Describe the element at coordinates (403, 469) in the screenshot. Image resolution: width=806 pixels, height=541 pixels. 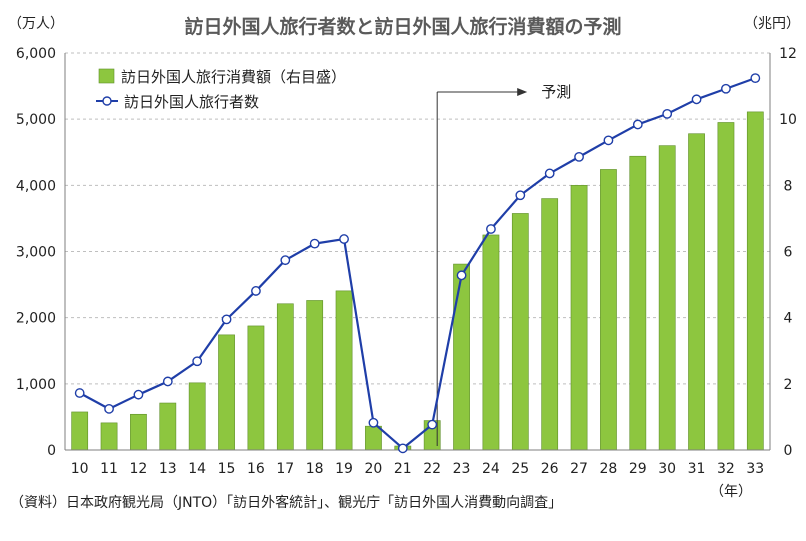
I see `x-tick-label: 21` at that location.